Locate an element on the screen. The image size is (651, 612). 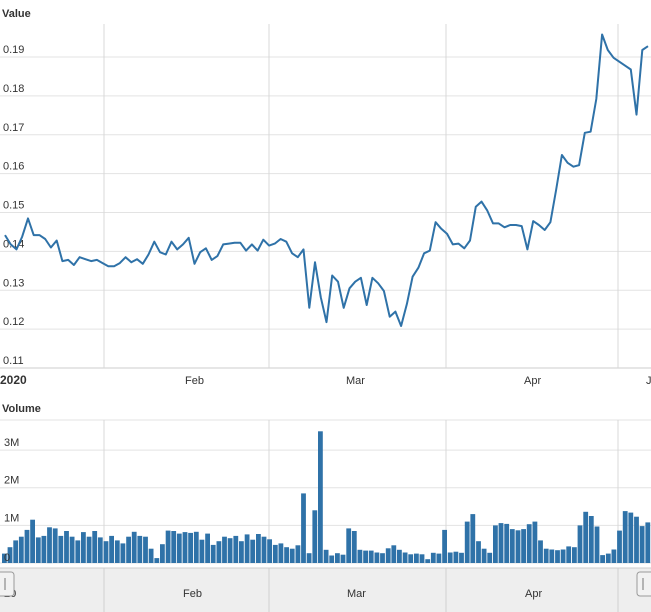
navigator-right-handle is located at coordinates (643, 584).